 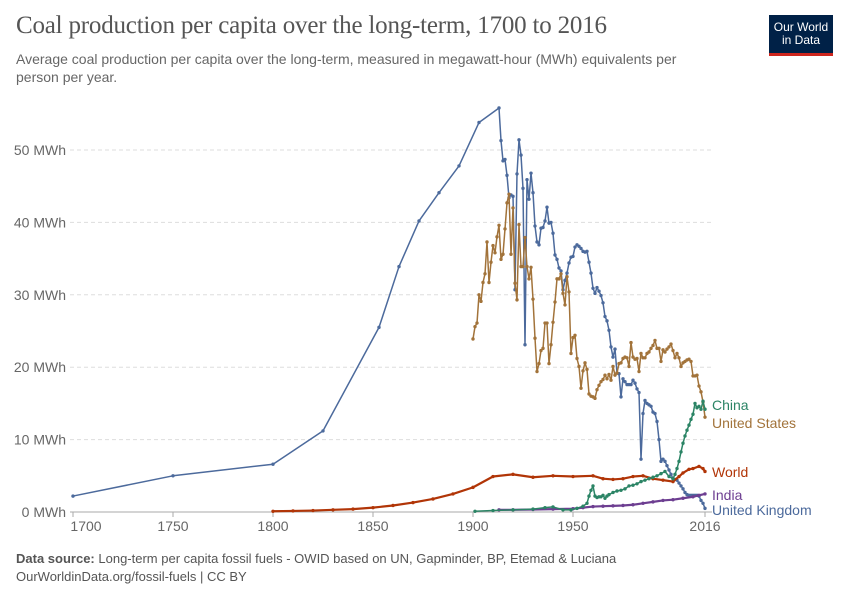 I want to click on source-url-line: OurWorldinData.org/fossil-fuels | CC BY, so click(x=131, y=576).